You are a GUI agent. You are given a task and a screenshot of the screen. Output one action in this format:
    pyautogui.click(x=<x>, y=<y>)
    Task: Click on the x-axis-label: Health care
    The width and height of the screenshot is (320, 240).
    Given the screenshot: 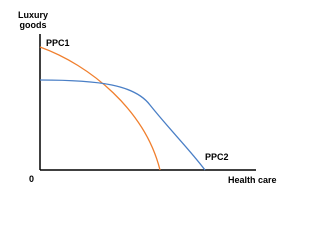 What is the action you would take?
    pyautogui.click(x=252, y=180)
    